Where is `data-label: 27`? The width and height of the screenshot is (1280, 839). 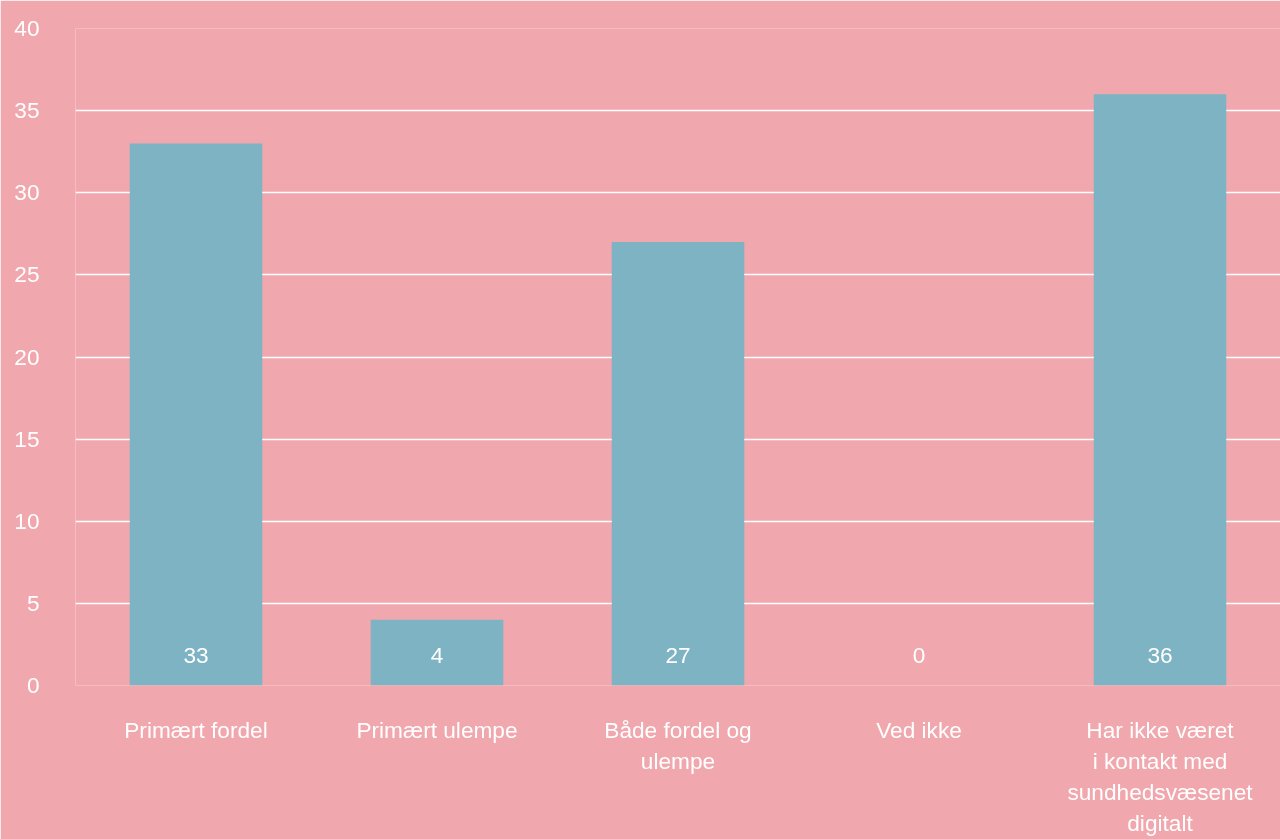 data-label: 27 is located at coordinates (678, 655).